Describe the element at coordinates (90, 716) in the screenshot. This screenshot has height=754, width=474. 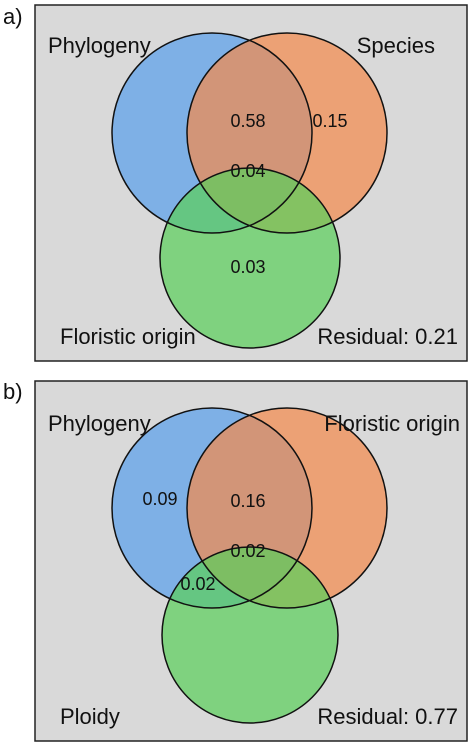
I see `set-label: Ploidy` at that location.